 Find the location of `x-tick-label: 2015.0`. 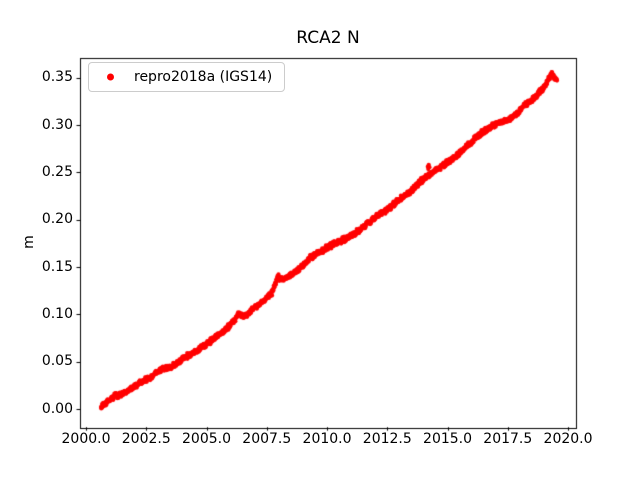

x-tick-label: 2015.0 is located at coordinates (448, 439).